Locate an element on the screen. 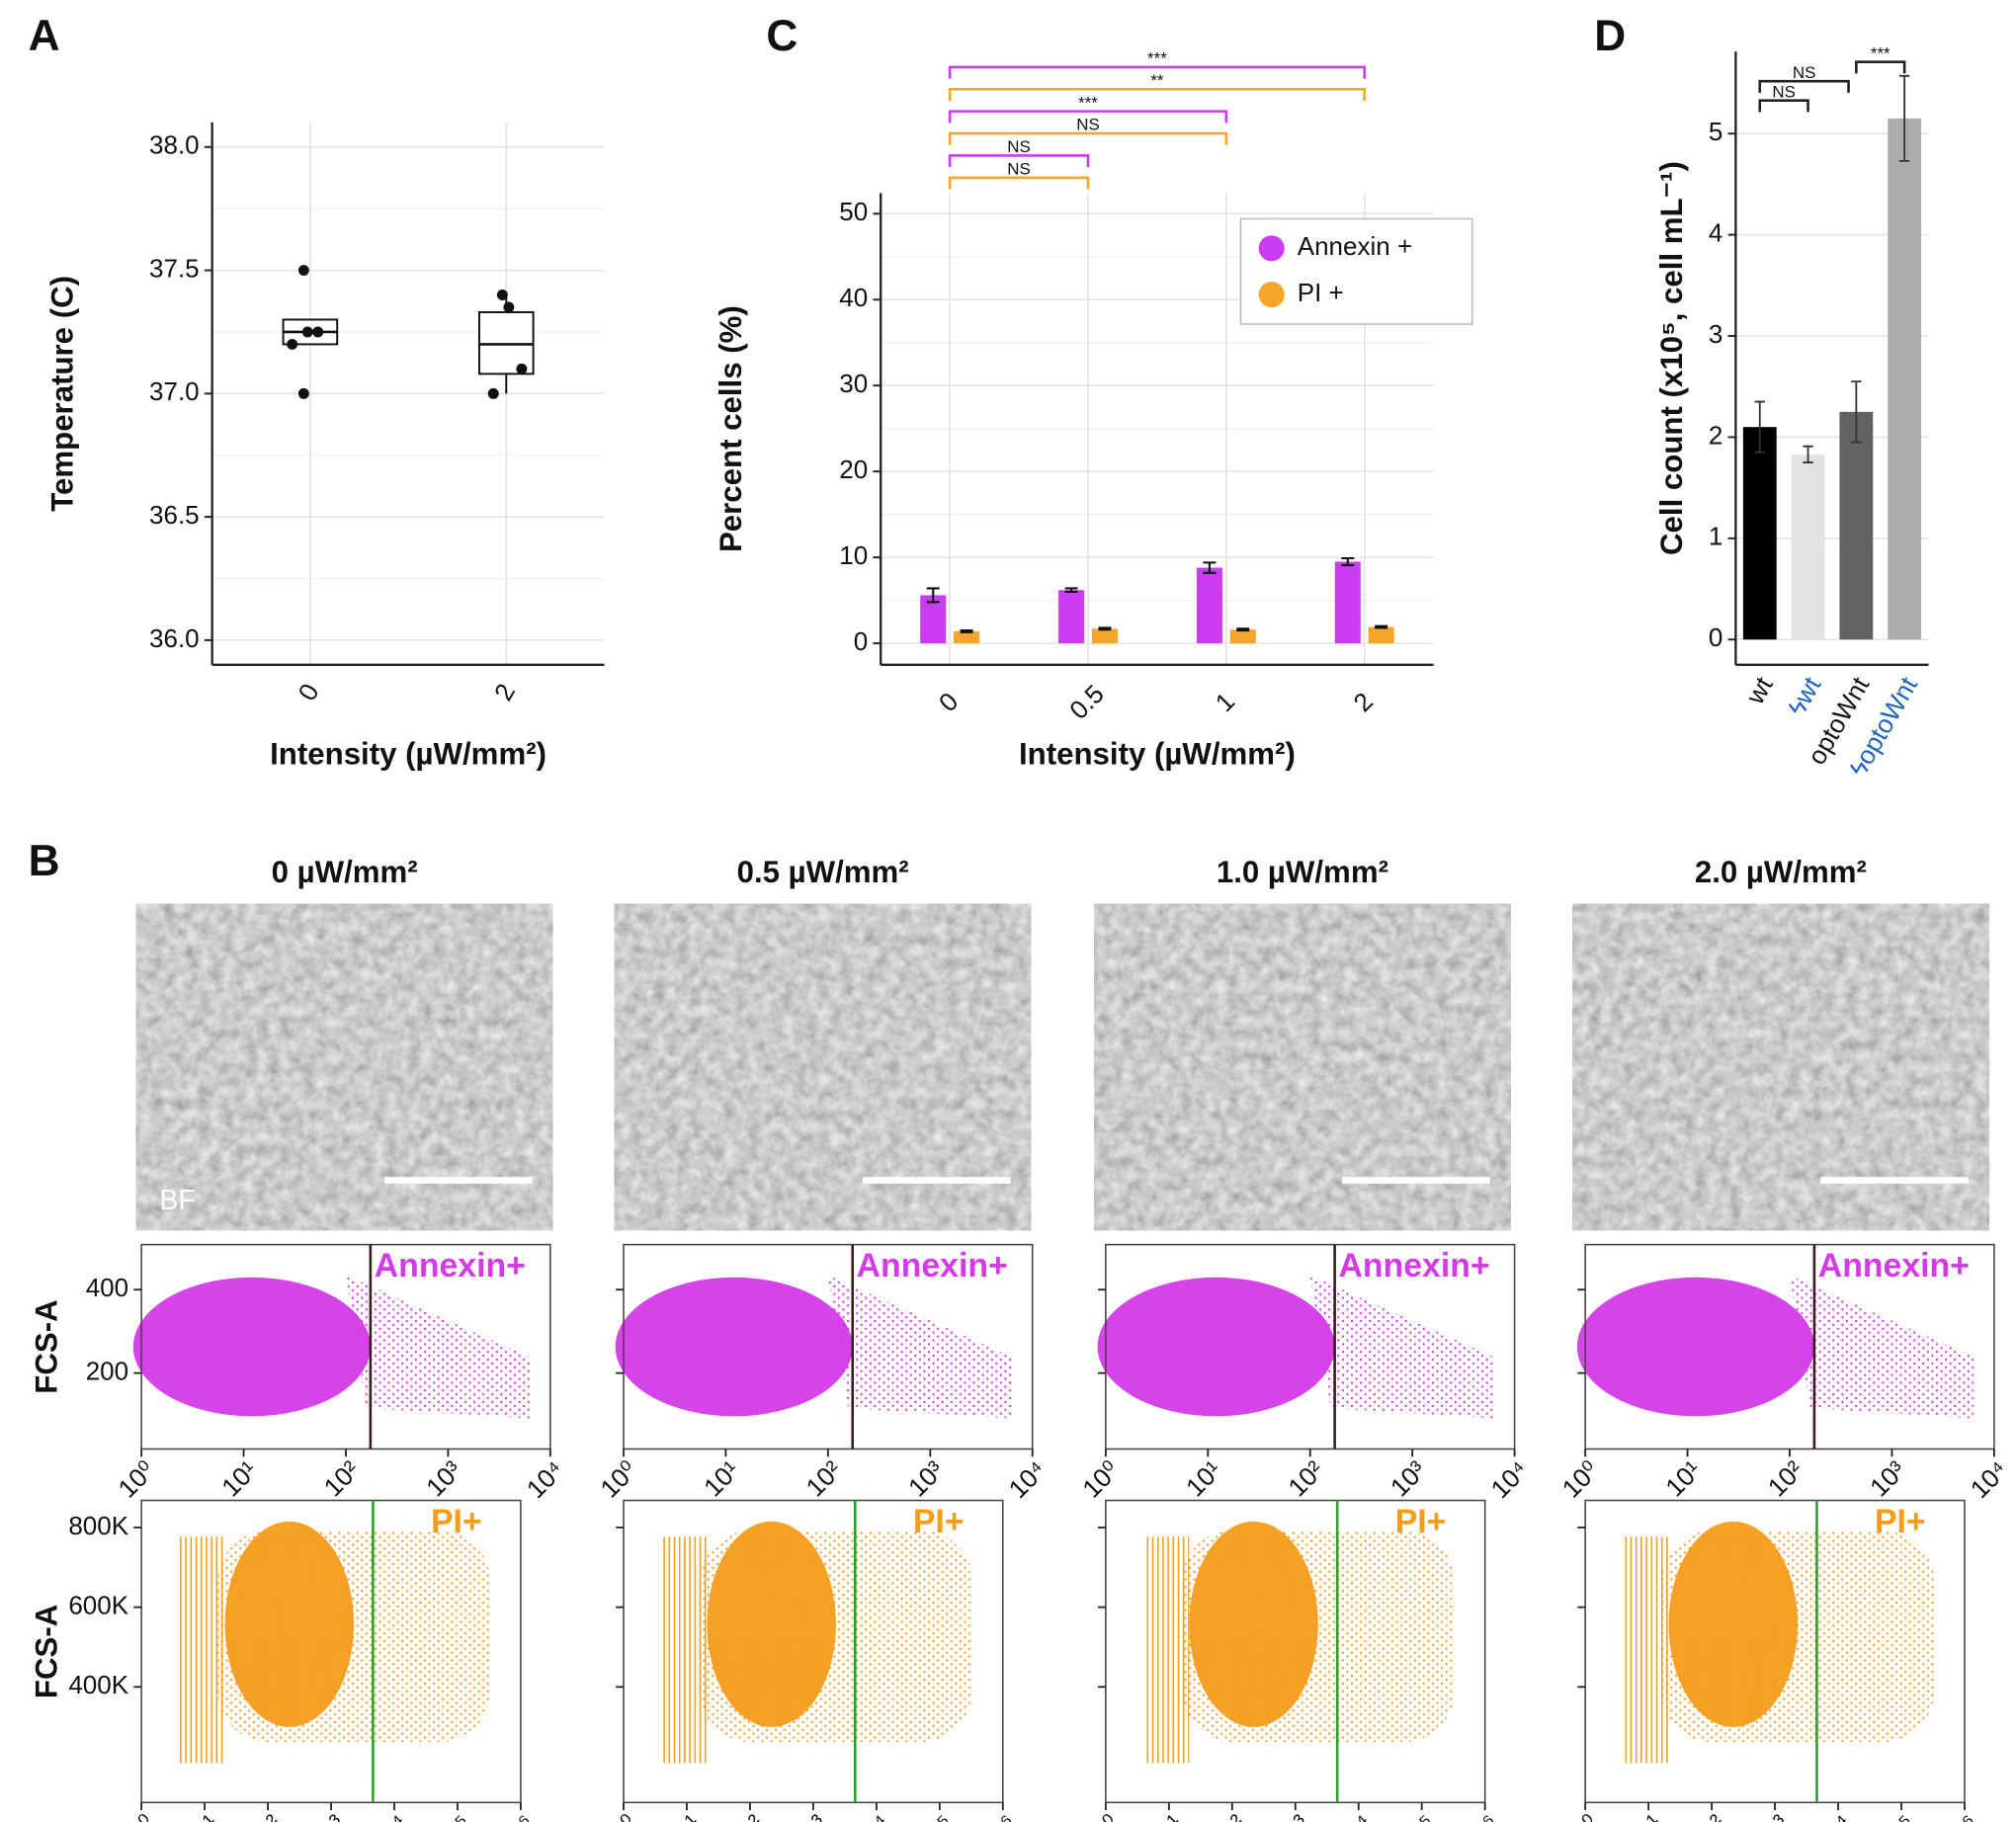 This screenshot has height=1822, width=2016. micrograph-title: 0.5 µW/mm² is located at coordinates (823, 872).